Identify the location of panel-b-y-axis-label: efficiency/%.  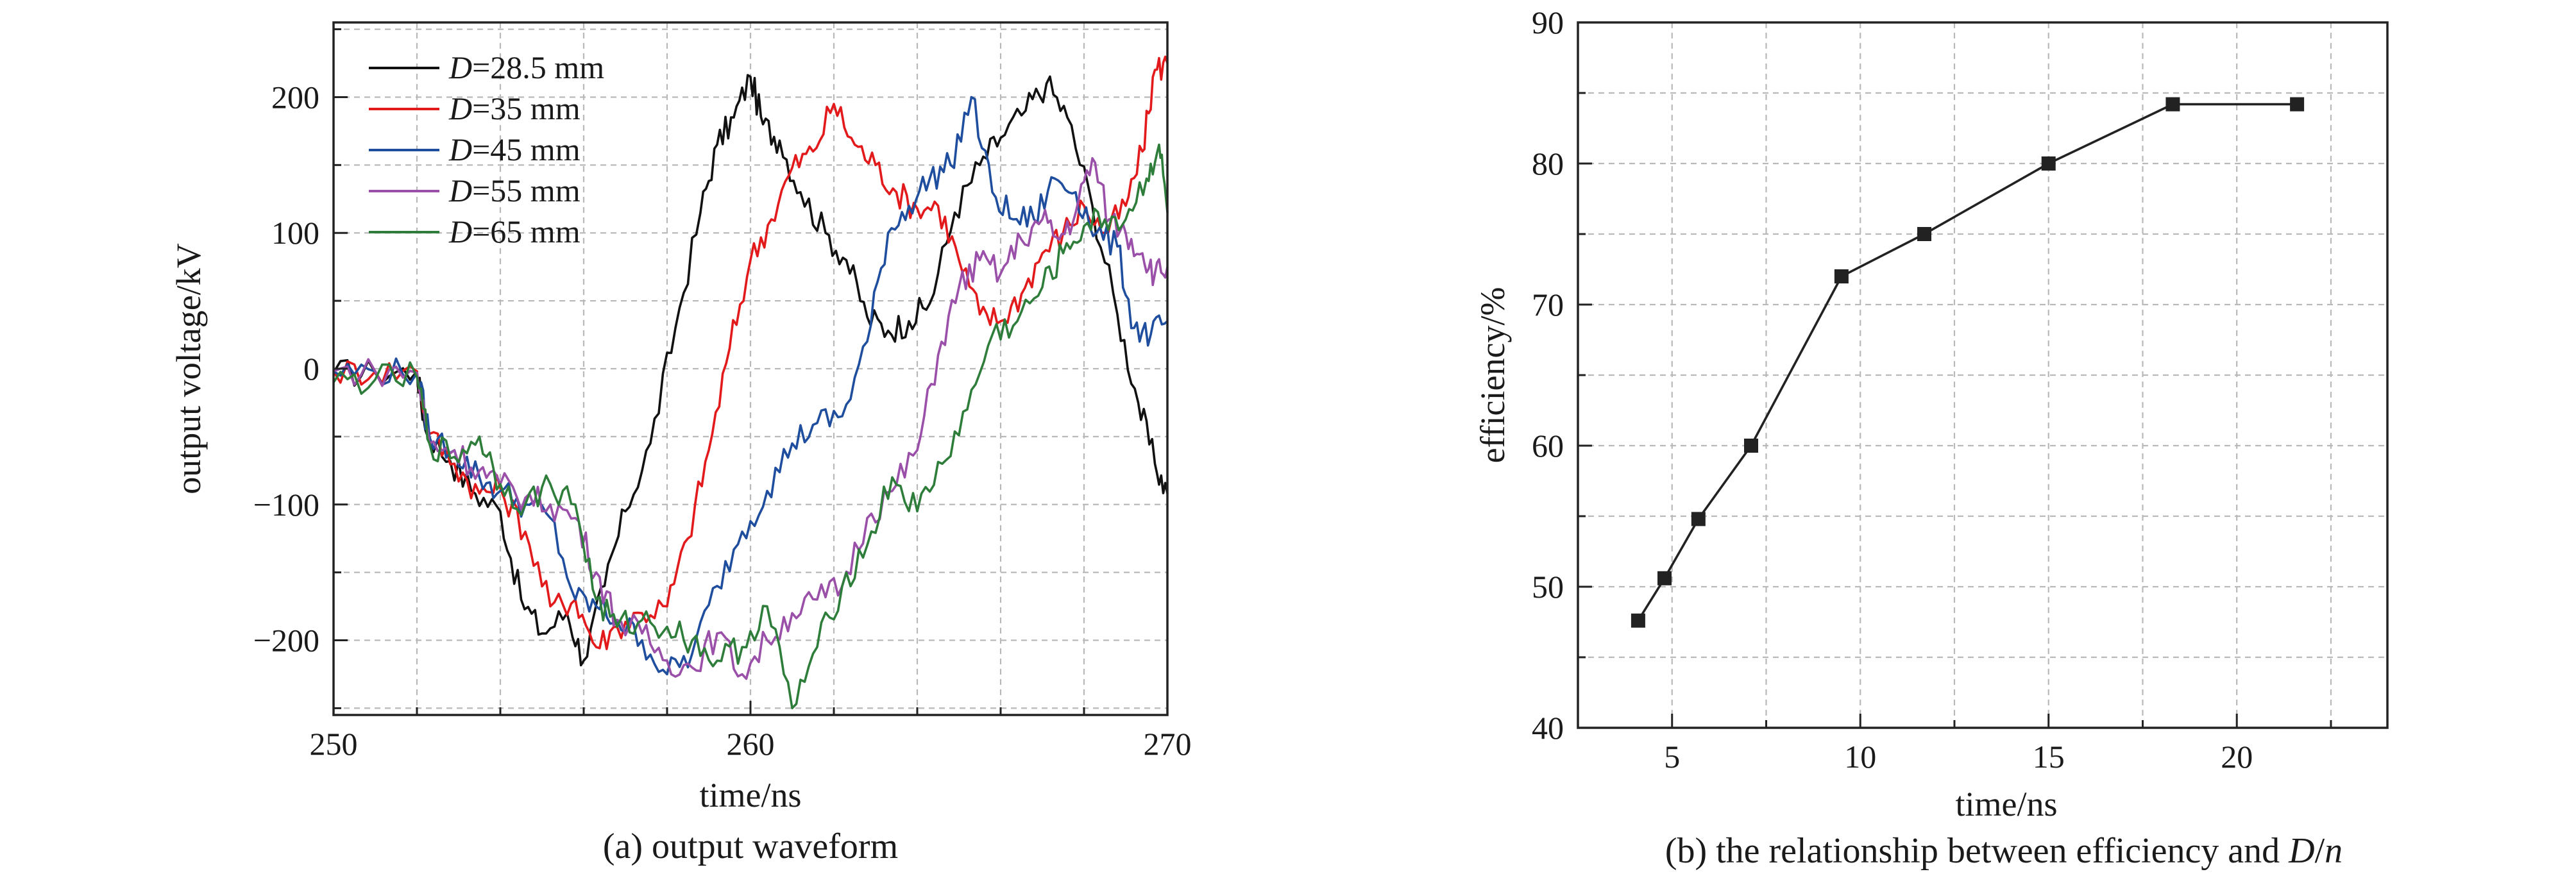
(1492, 375).